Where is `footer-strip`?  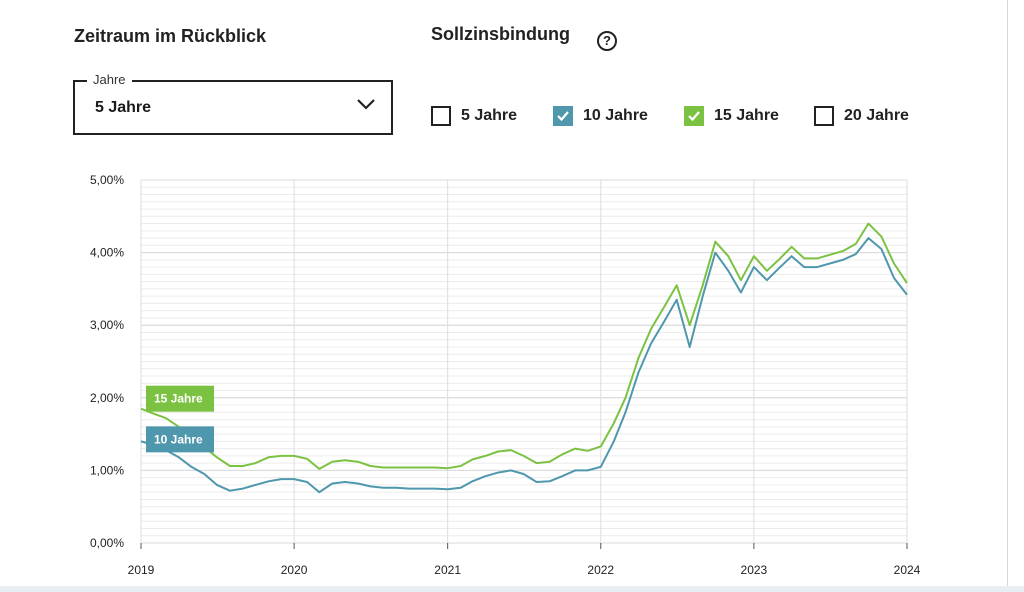
footer-strip is located at coordinates (512, 589).